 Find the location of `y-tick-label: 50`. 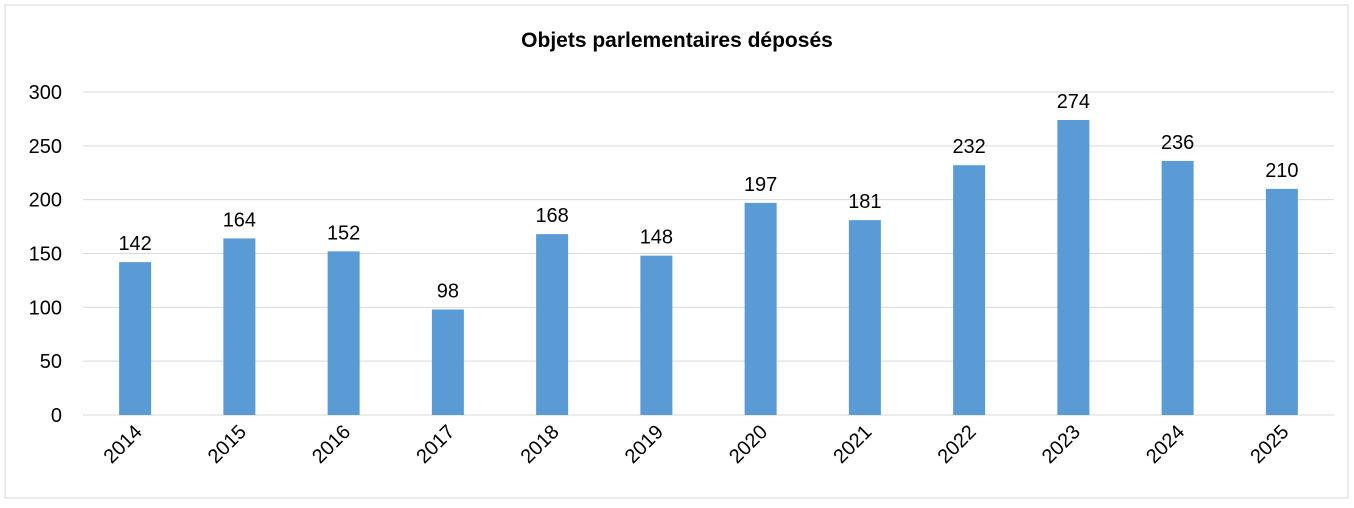

y-tick-label: 50 is located at coordinates (51, 362).